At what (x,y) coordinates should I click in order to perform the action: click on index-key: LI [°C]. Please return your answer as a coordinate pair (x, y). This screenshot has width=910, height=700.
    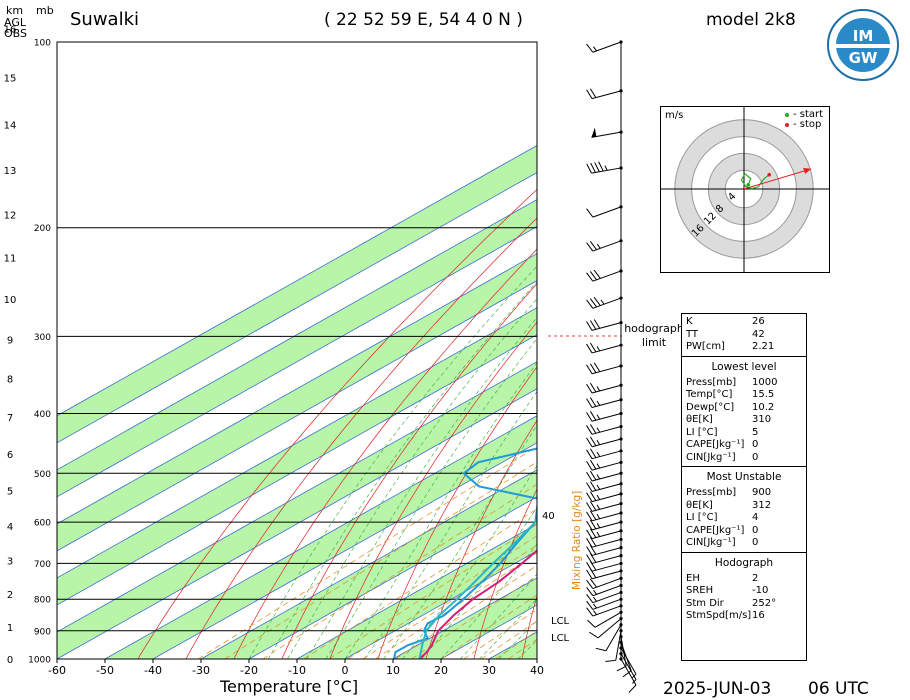
    Looking at the image, I should click on (702, 432).